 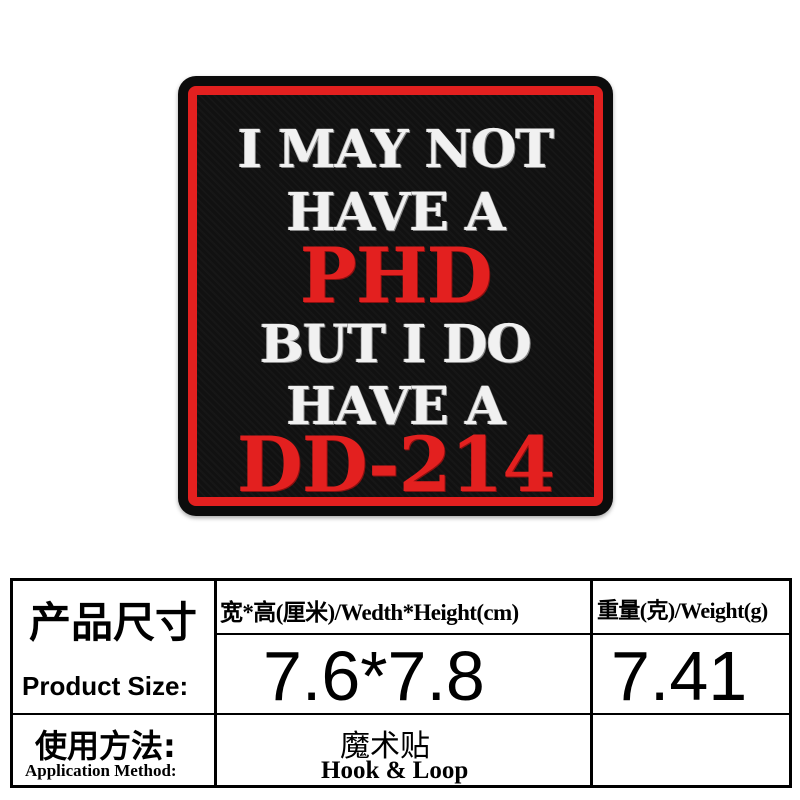 I want to click on patch-line-2: HAVE A, so click(x=395, y=212).